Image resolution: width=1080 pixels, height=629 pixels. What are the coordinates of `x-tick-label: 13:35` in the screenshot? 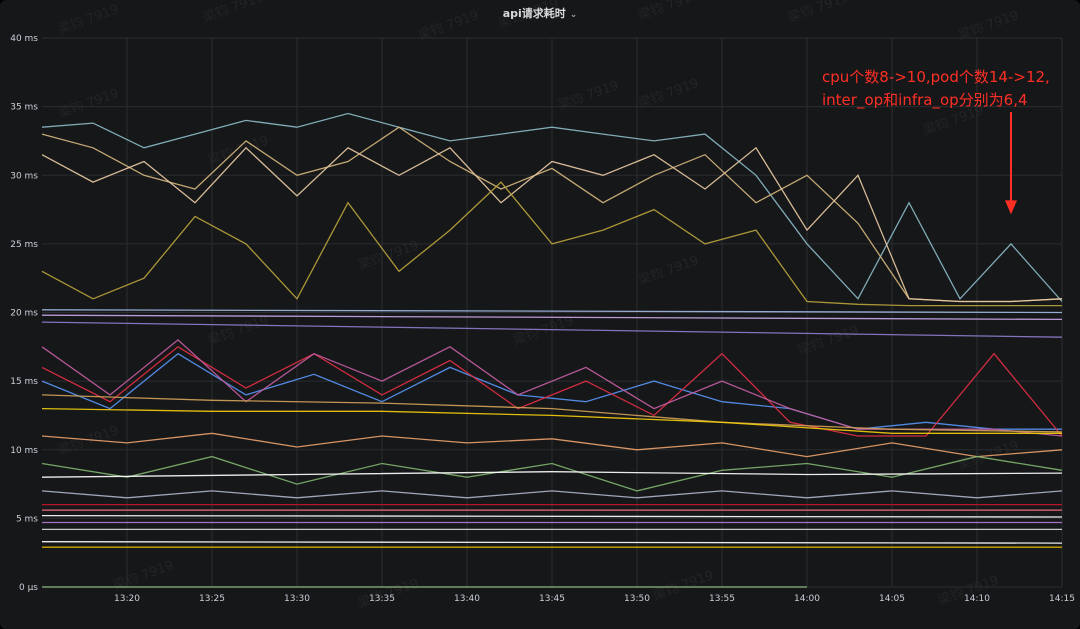 It's located at (382, 599).